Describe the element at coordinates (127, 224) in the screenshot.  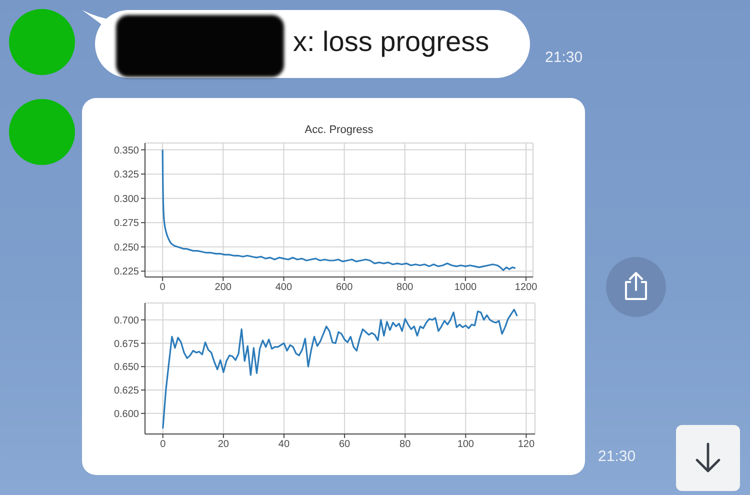
I see `y-tick-label: 0.275` at that location.